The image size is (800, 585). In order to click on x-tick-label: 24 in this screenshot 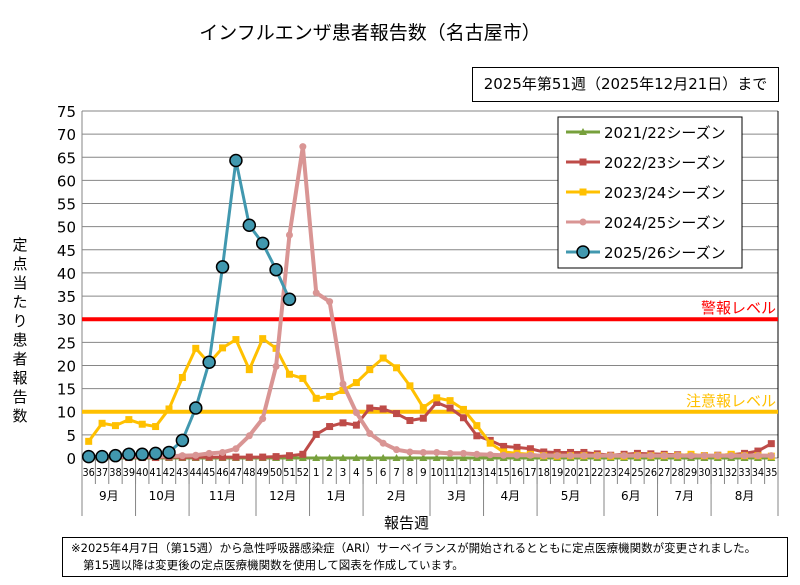, I will do `click(624, 473)`.